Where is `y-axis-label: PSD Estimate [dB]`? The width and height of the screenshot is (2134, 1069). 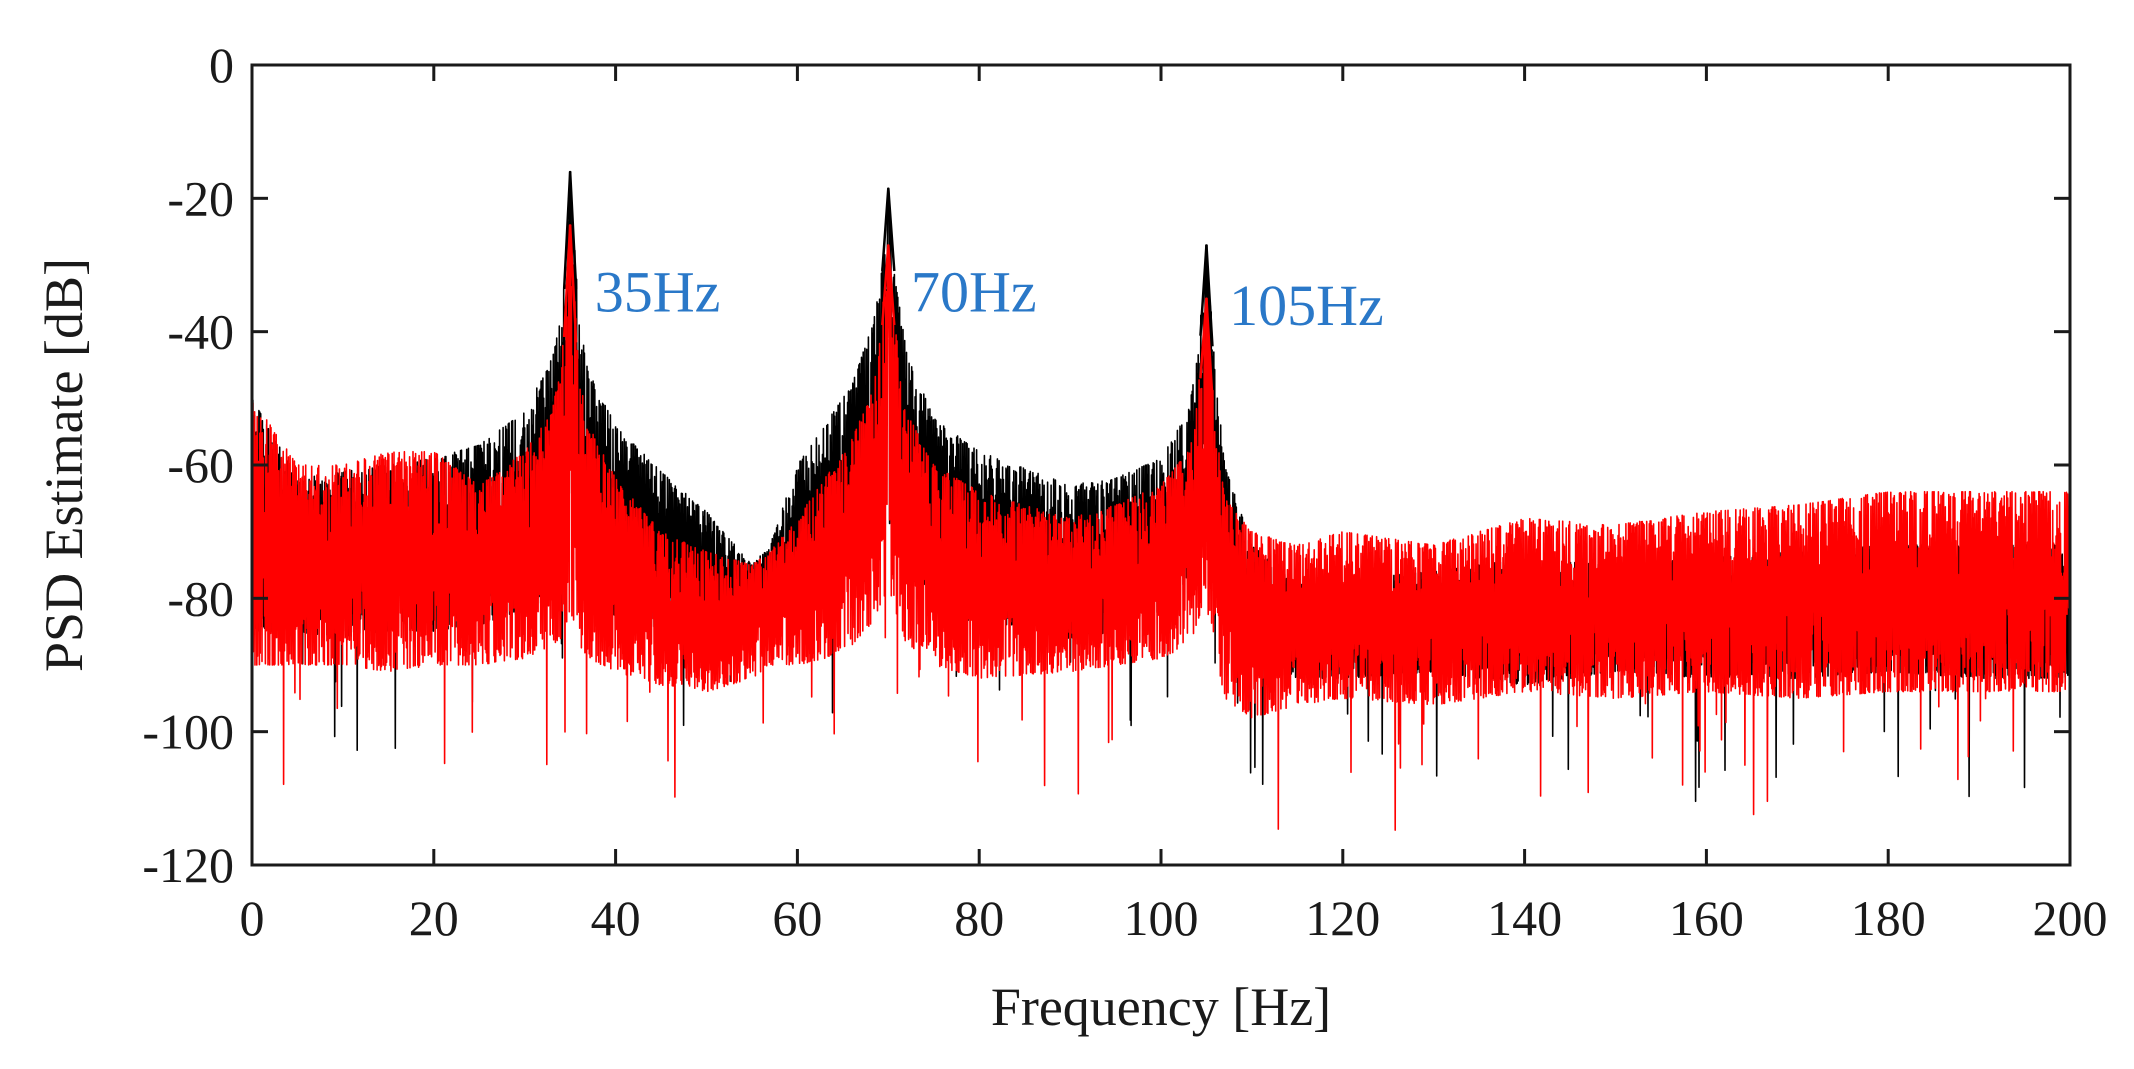 y-axis-label: PSD Estimate [dB] is located at coordinates (64, 465).